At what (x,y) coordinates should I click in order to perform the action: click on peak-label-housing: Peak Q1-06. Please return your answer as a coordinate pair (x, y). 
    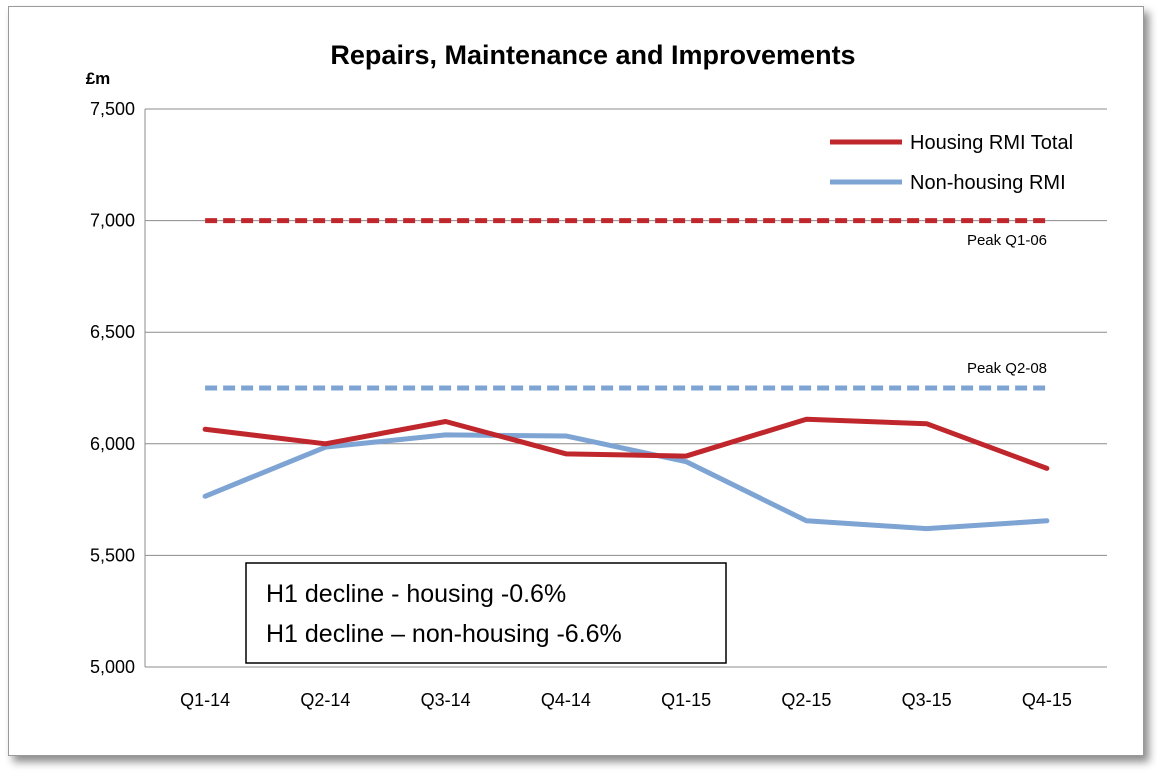
    Looking at the image, I should click on (1007, 240).